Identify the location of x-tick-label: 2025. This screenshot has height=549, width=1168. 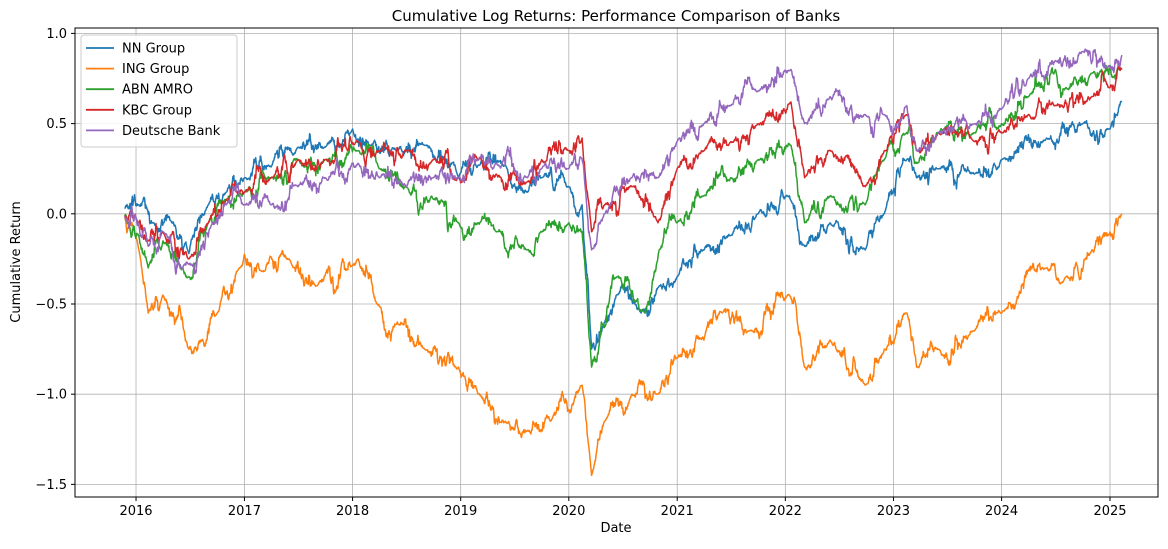
(1109, 511).